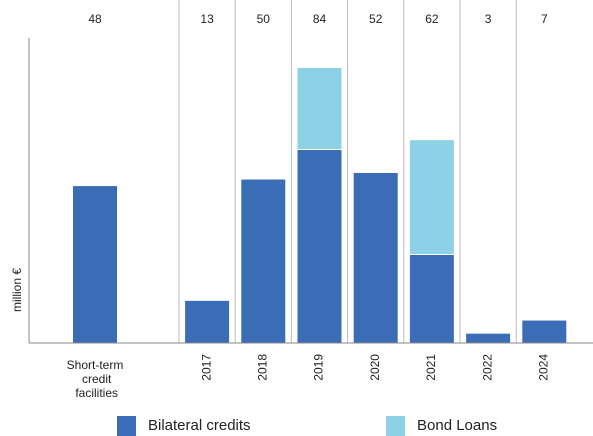  Describe the element at coordinates (544, 19) in the screenshot. I see `total-label: 7` at that location.